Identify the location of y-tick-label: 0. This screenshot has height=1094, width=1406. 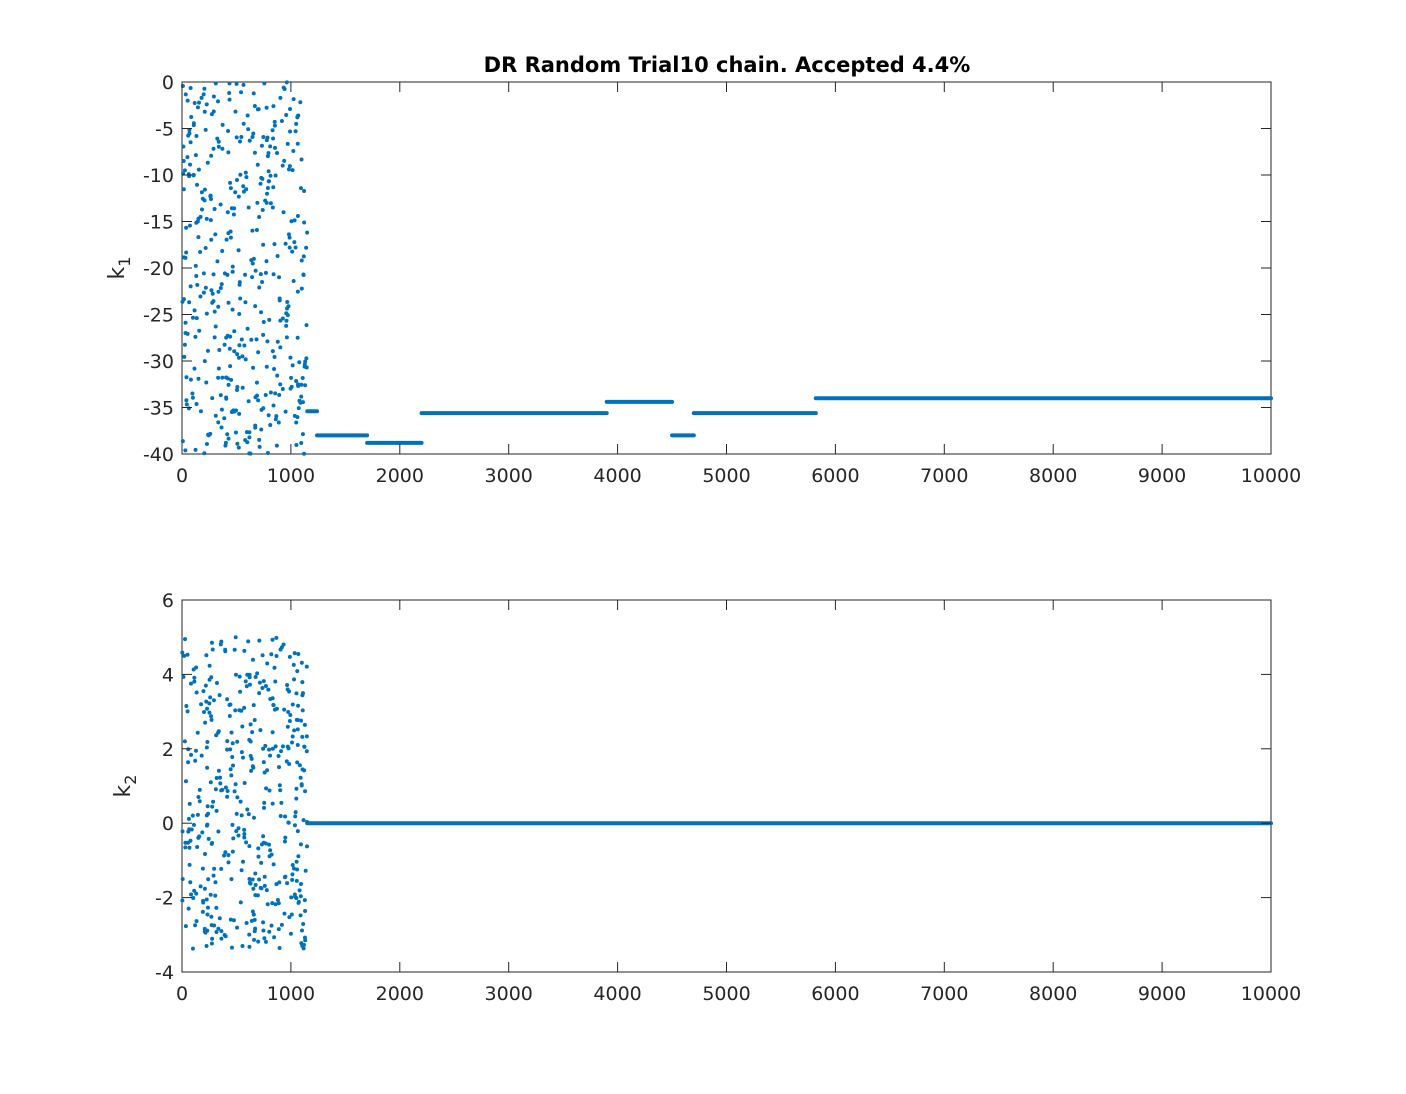
(168, 83).